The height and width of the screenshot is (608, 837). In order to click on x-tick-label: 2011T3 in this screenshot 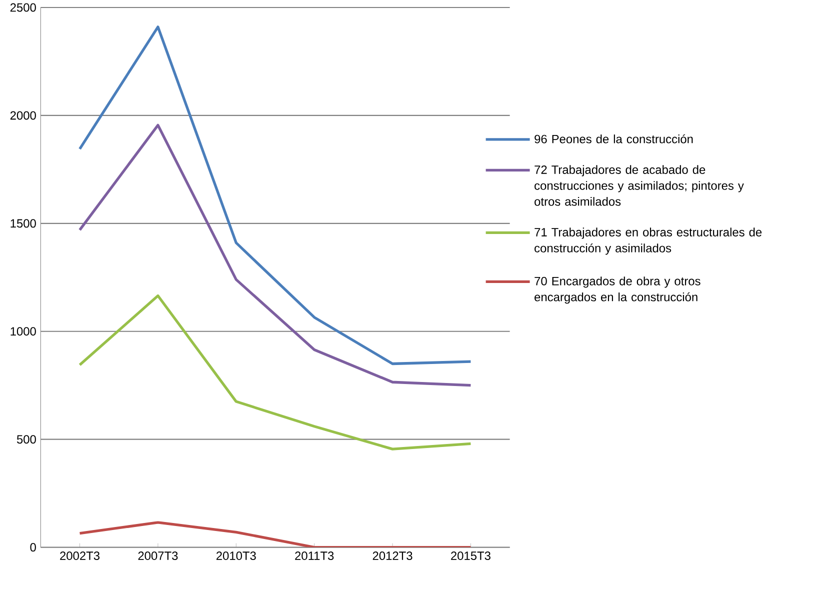, I will do `click(314, 556)`.